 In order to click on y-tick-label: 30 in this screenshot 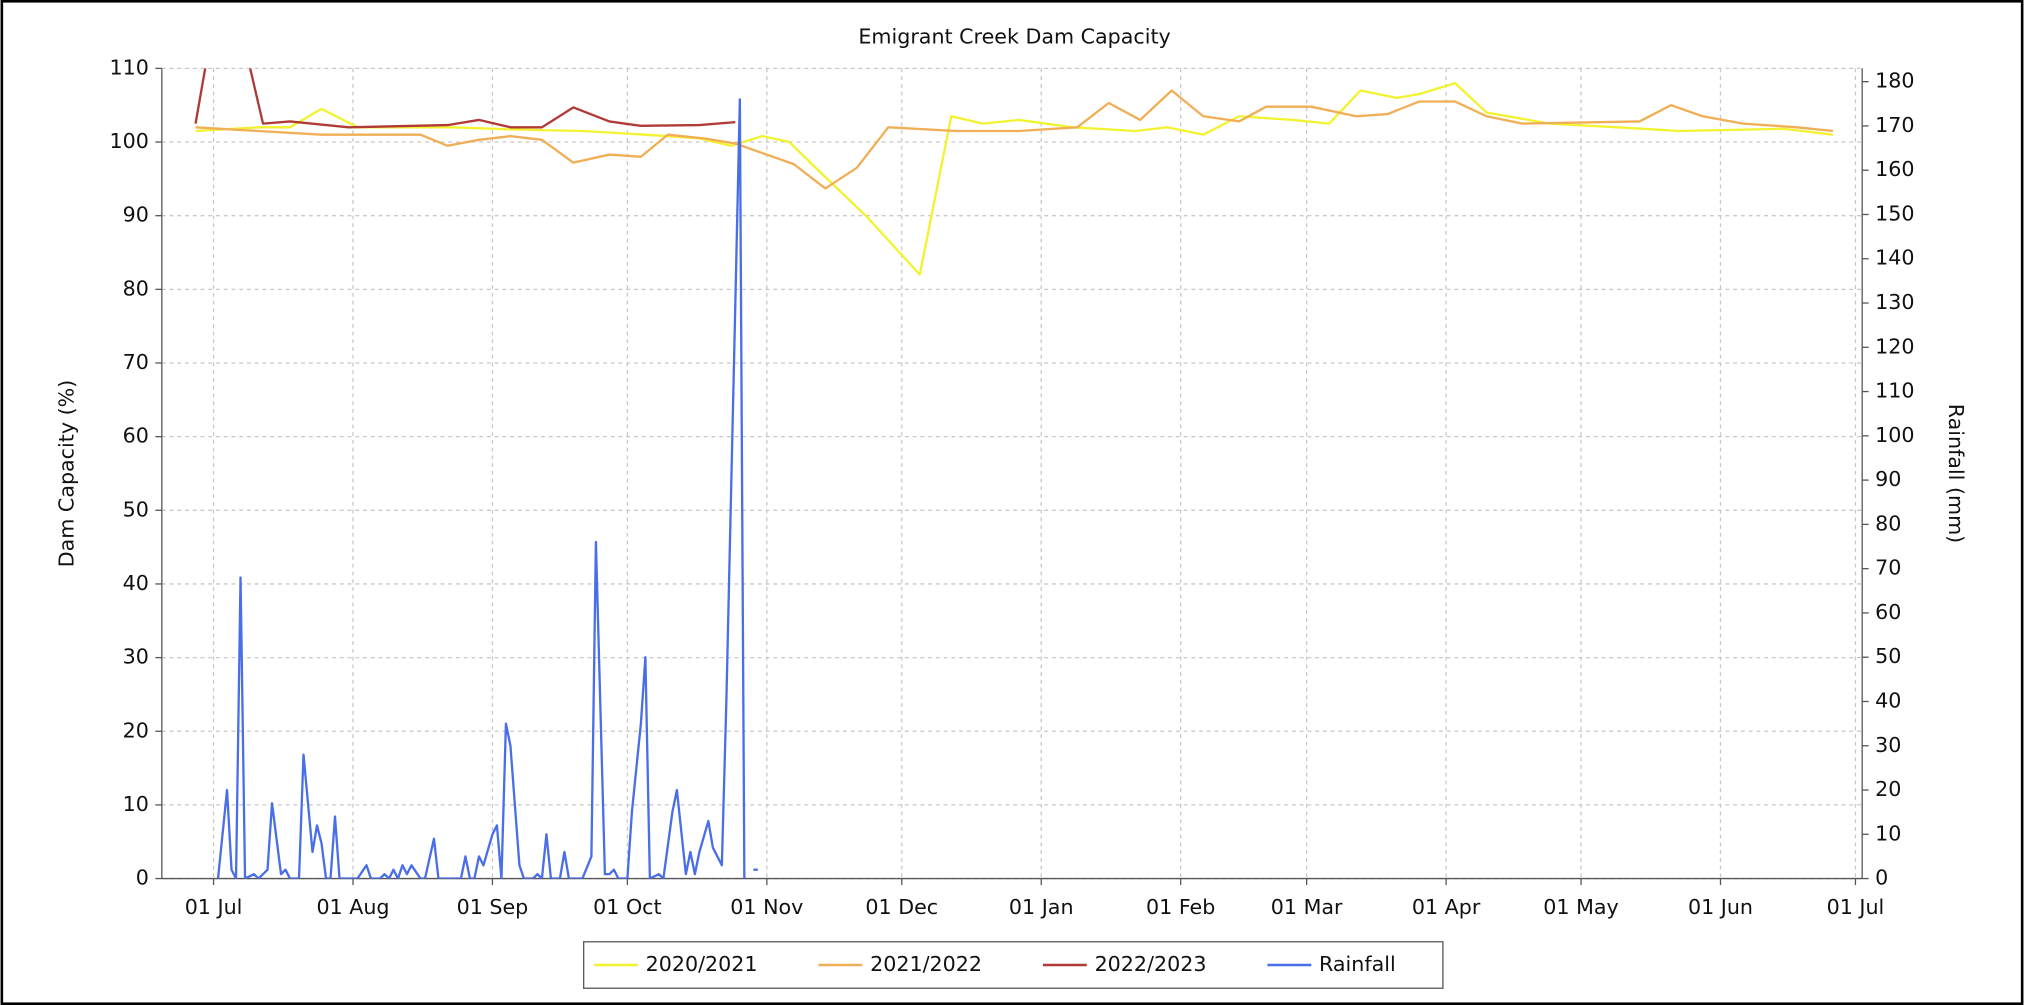, I will do `click(136, 657)`.